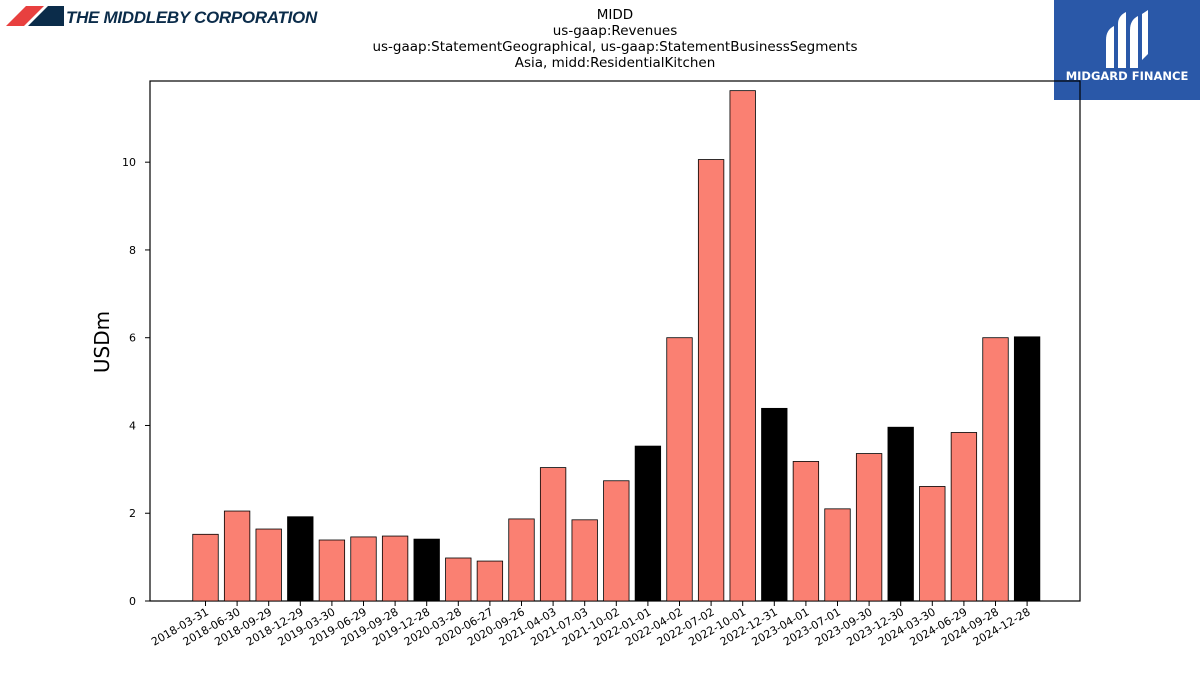 Image resolution: width=1200 pixels, height=675 pixels. I want to click on y-tick-label: 2, so click(132, 513).